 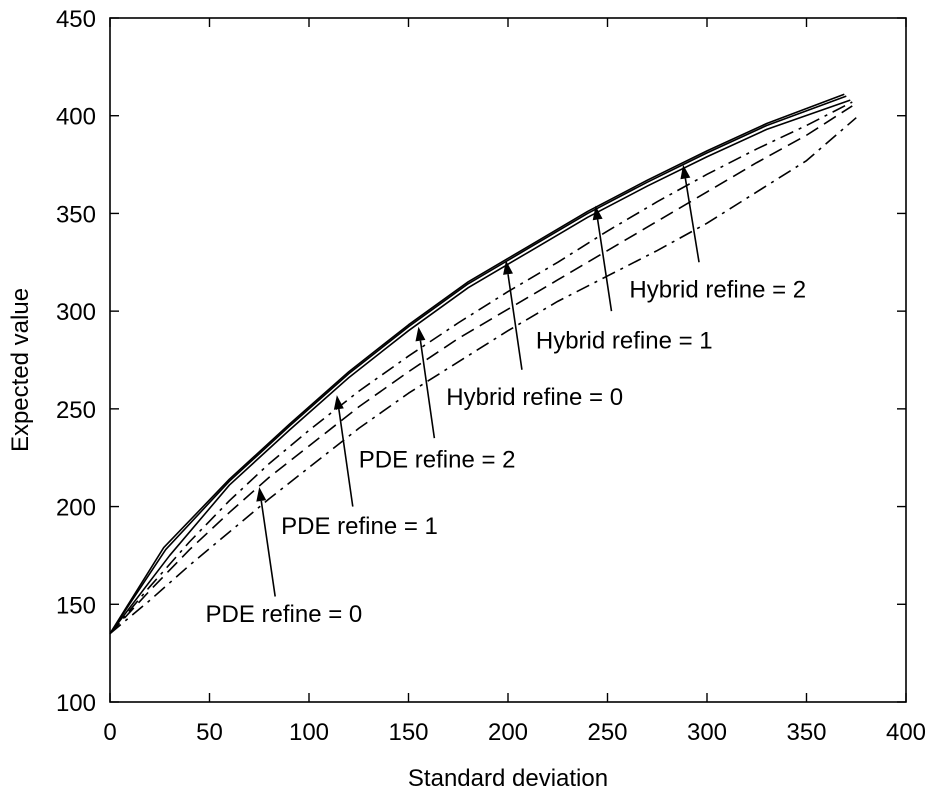 I want to click on x-axis-label: Standard deviation, so click(x=508, y=778).